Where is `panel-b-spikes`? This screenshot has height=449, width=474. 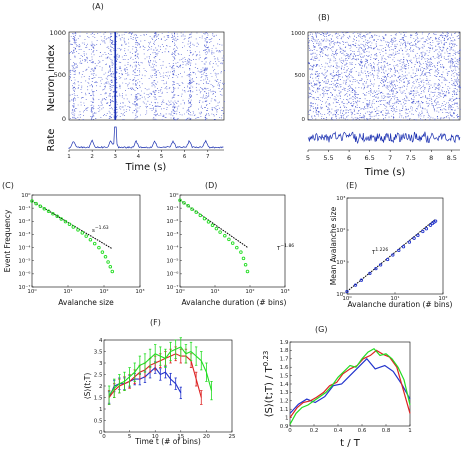 panel-b-spikes is located at coordinates (384, 76).